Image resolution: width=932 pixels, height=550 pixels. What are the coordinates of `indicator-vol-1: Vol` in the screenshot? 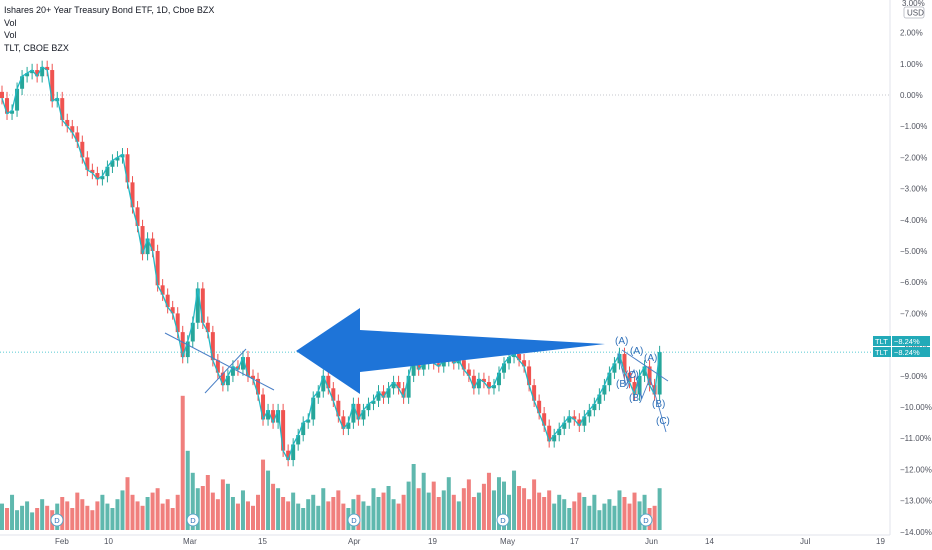 It's located at (10, 22).